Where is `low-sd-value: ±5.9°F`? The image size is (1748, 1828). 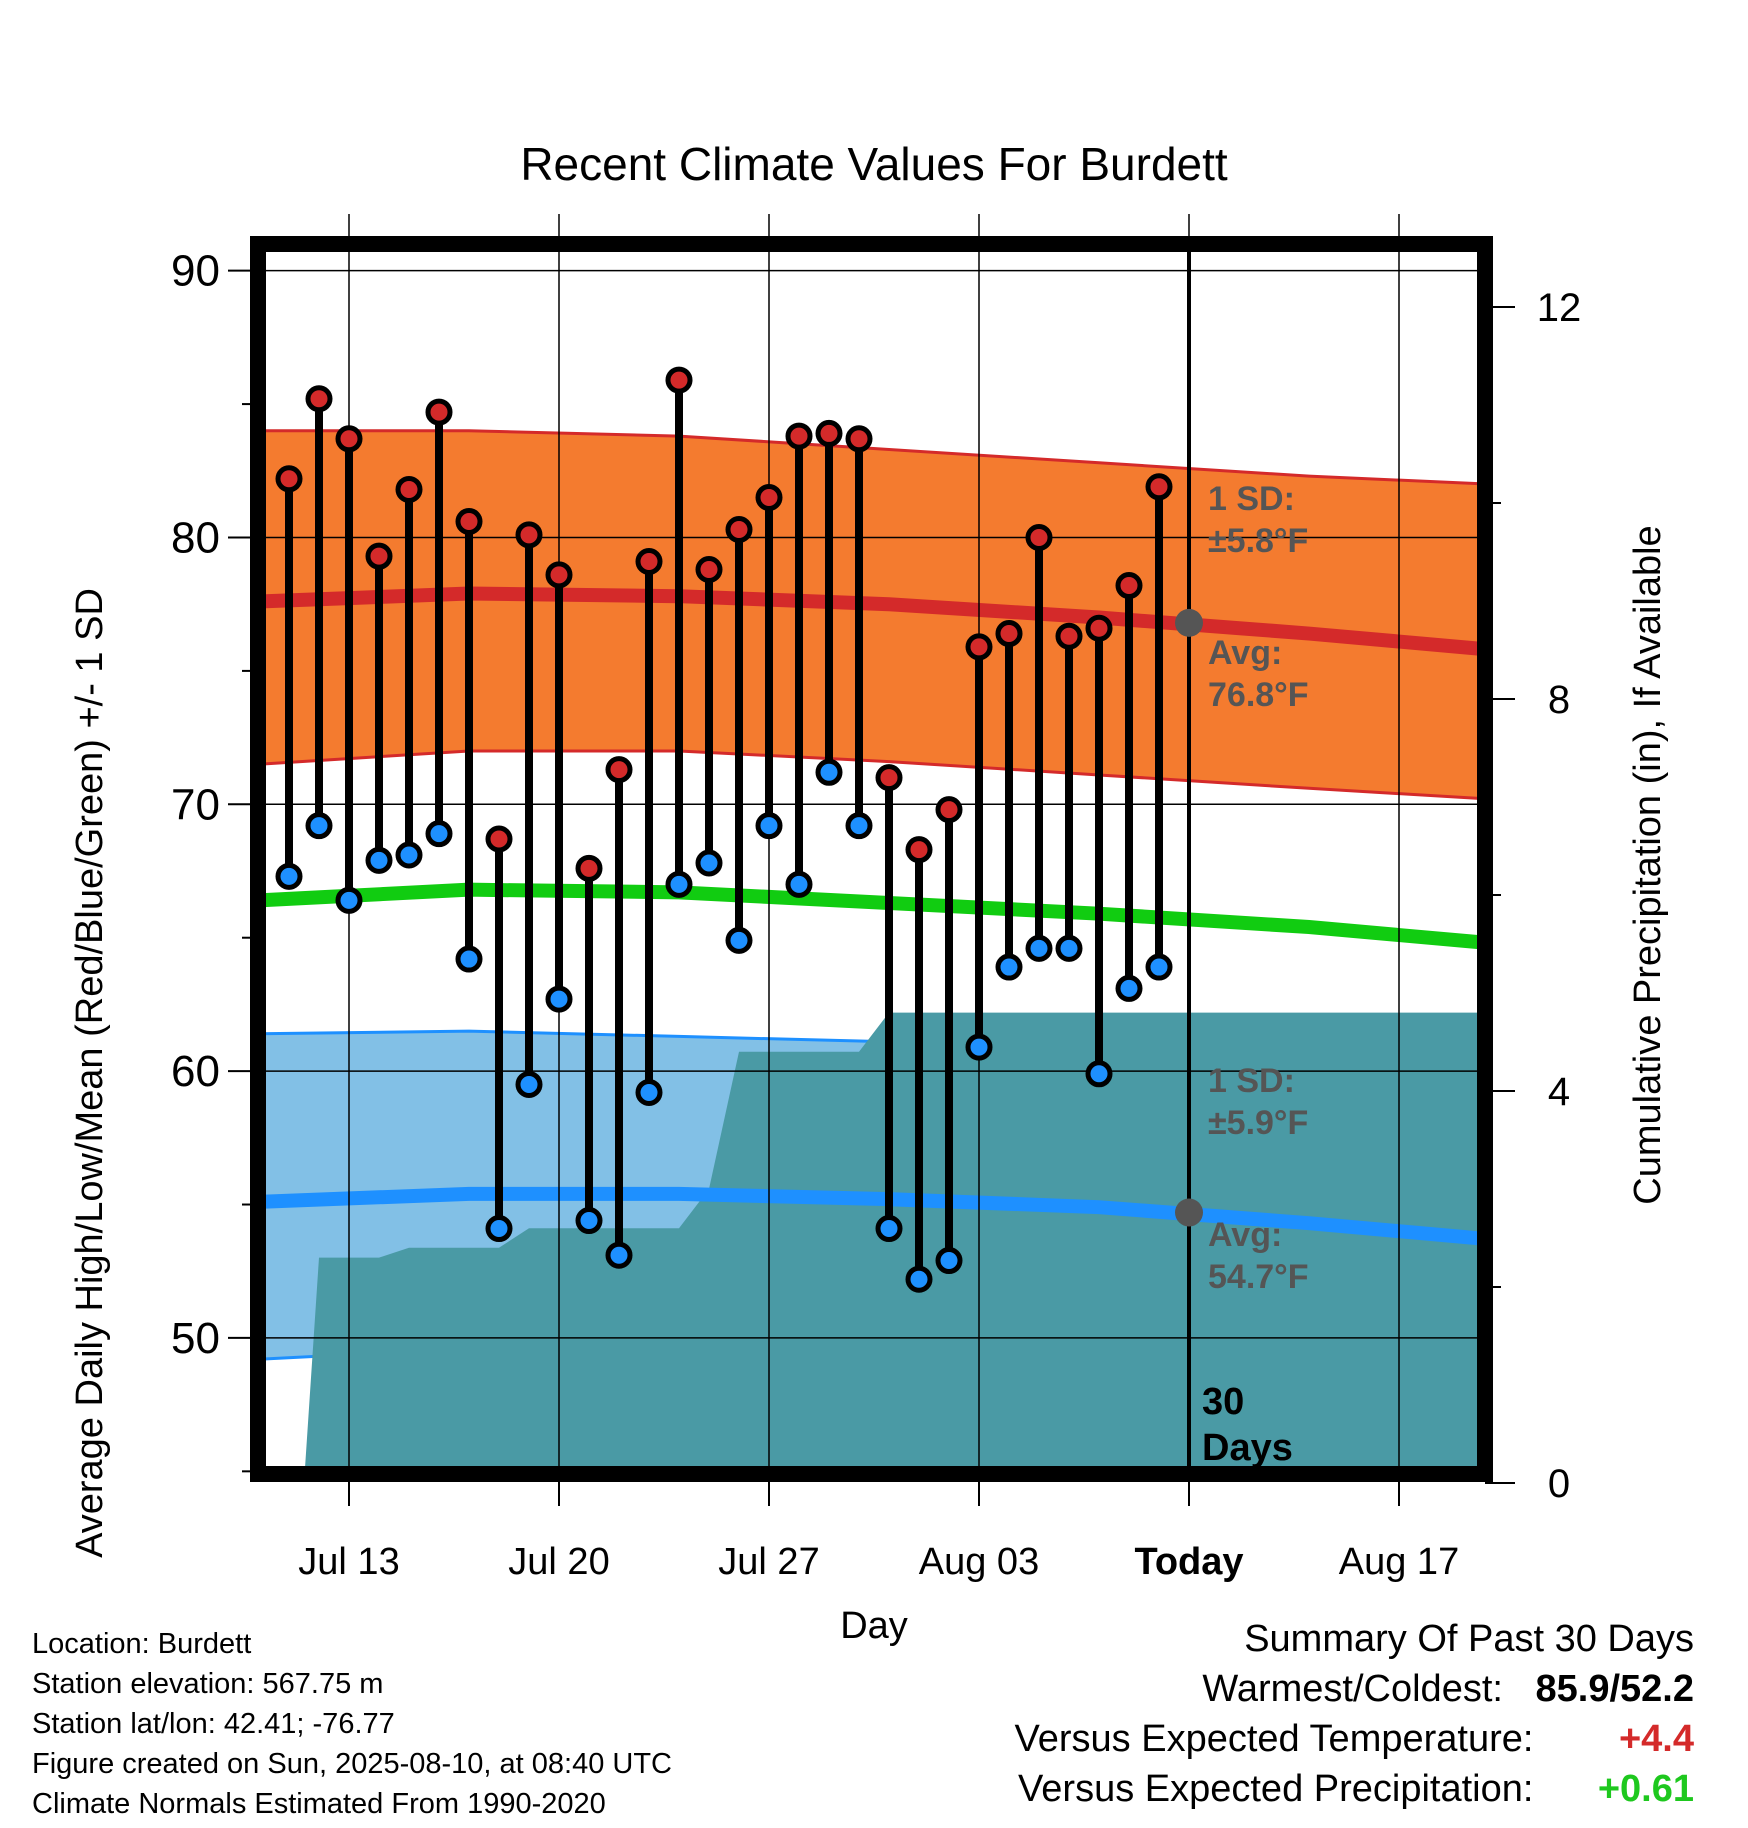
low-sd-value: ±5.9°F is located at coordinates (1258, 1123).